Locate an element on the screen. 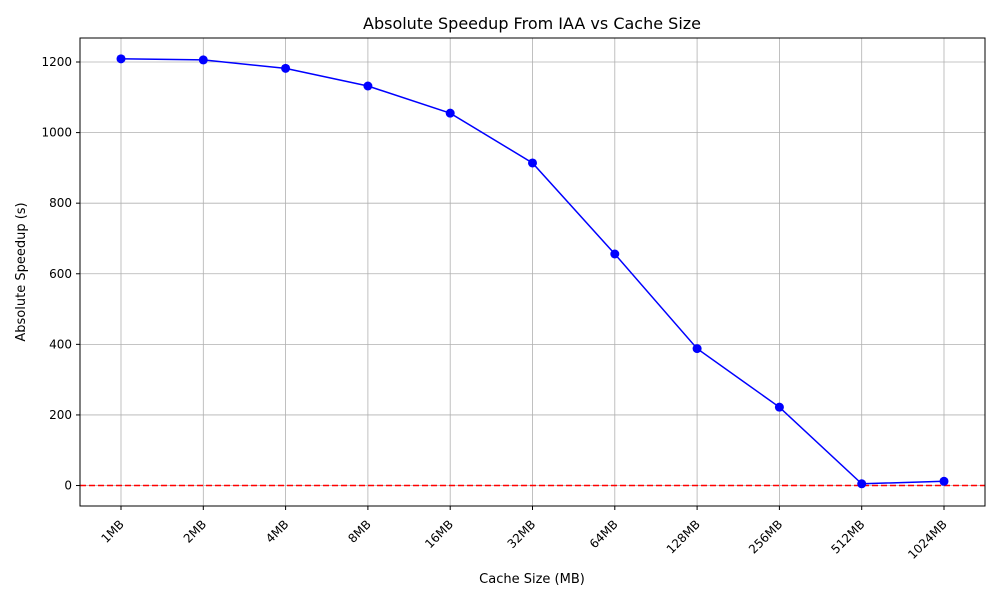 The width and height of the screenshot is (1000, 600). x-tick-label: 2MB is located at coordinates (195, 531).